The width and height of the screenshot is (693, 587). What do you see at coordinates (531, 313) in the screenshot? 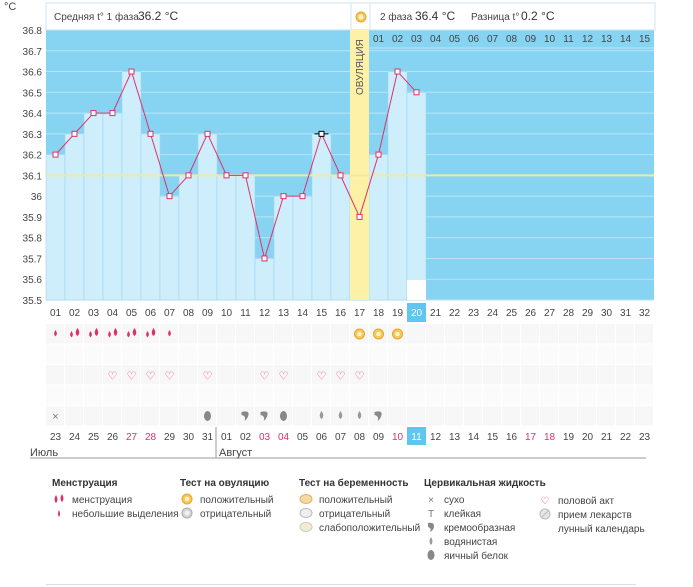
I see `cycle-day-label: 26` at bounding box center [531, 313].